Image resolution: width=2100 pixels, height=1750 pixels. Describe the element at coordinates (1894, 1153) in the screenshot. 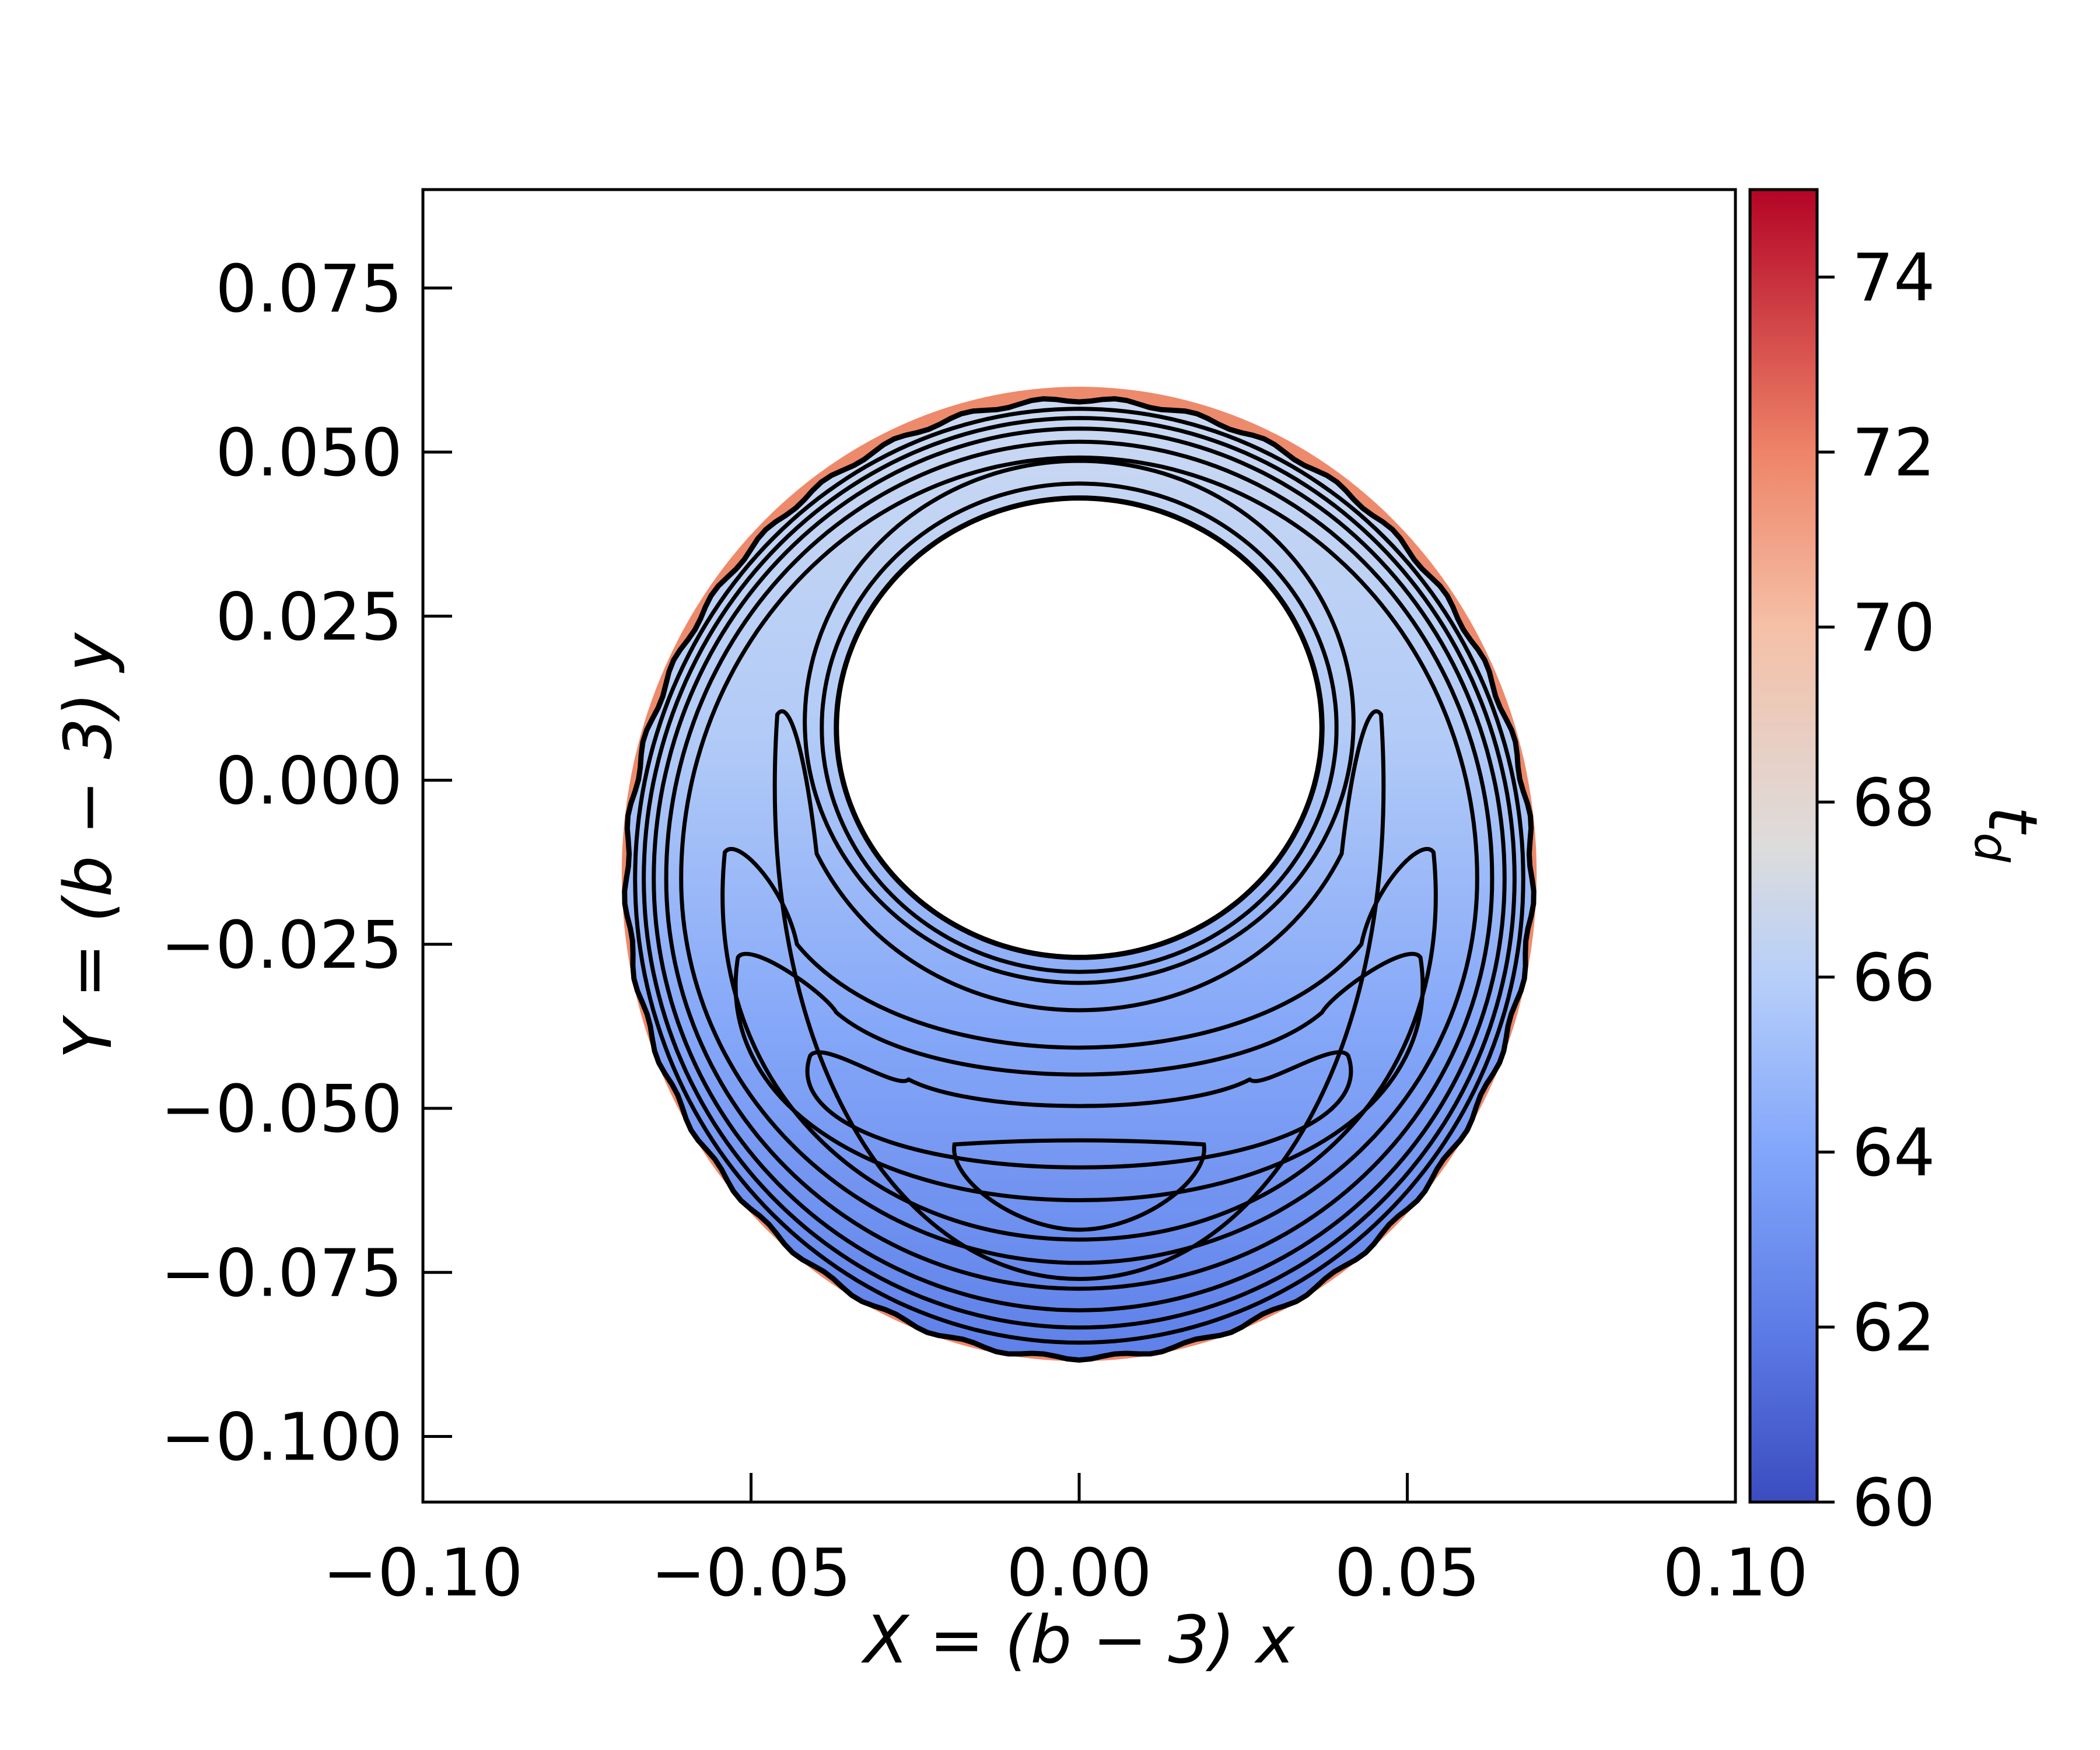

I see `colorbar-tick-label: 64` at that location.